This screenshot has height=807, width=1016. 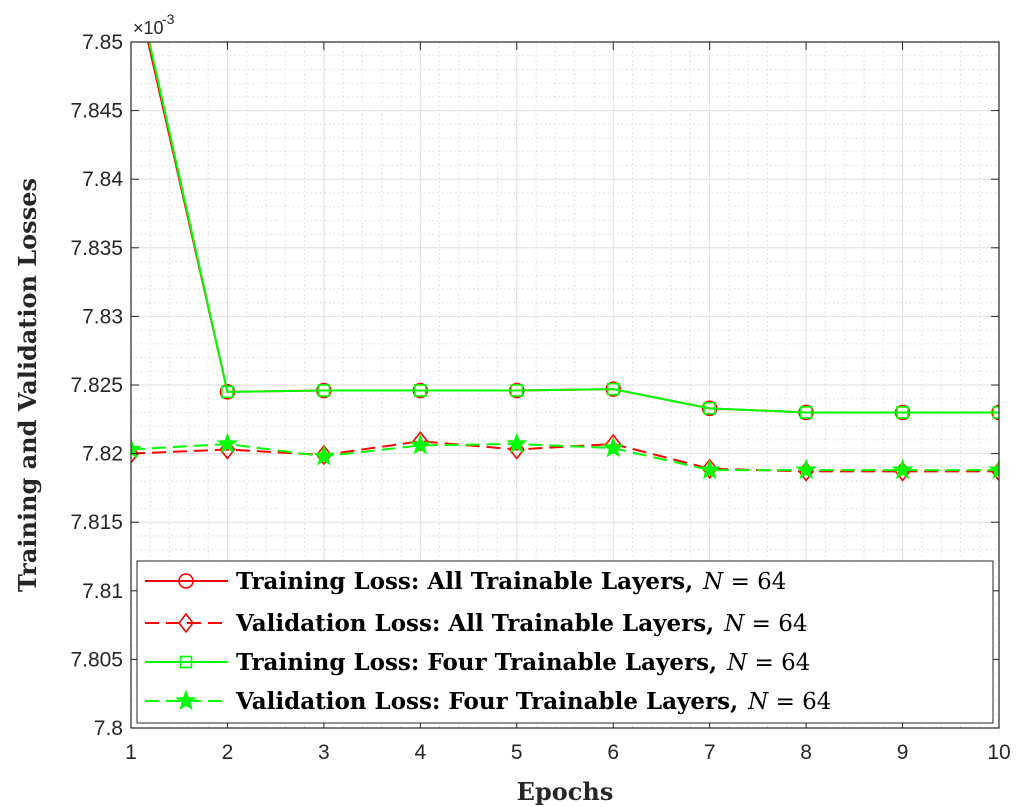 I want to click on legend-label: Training Loss: Four Trainable Layers,, so click(x=476, y=662).